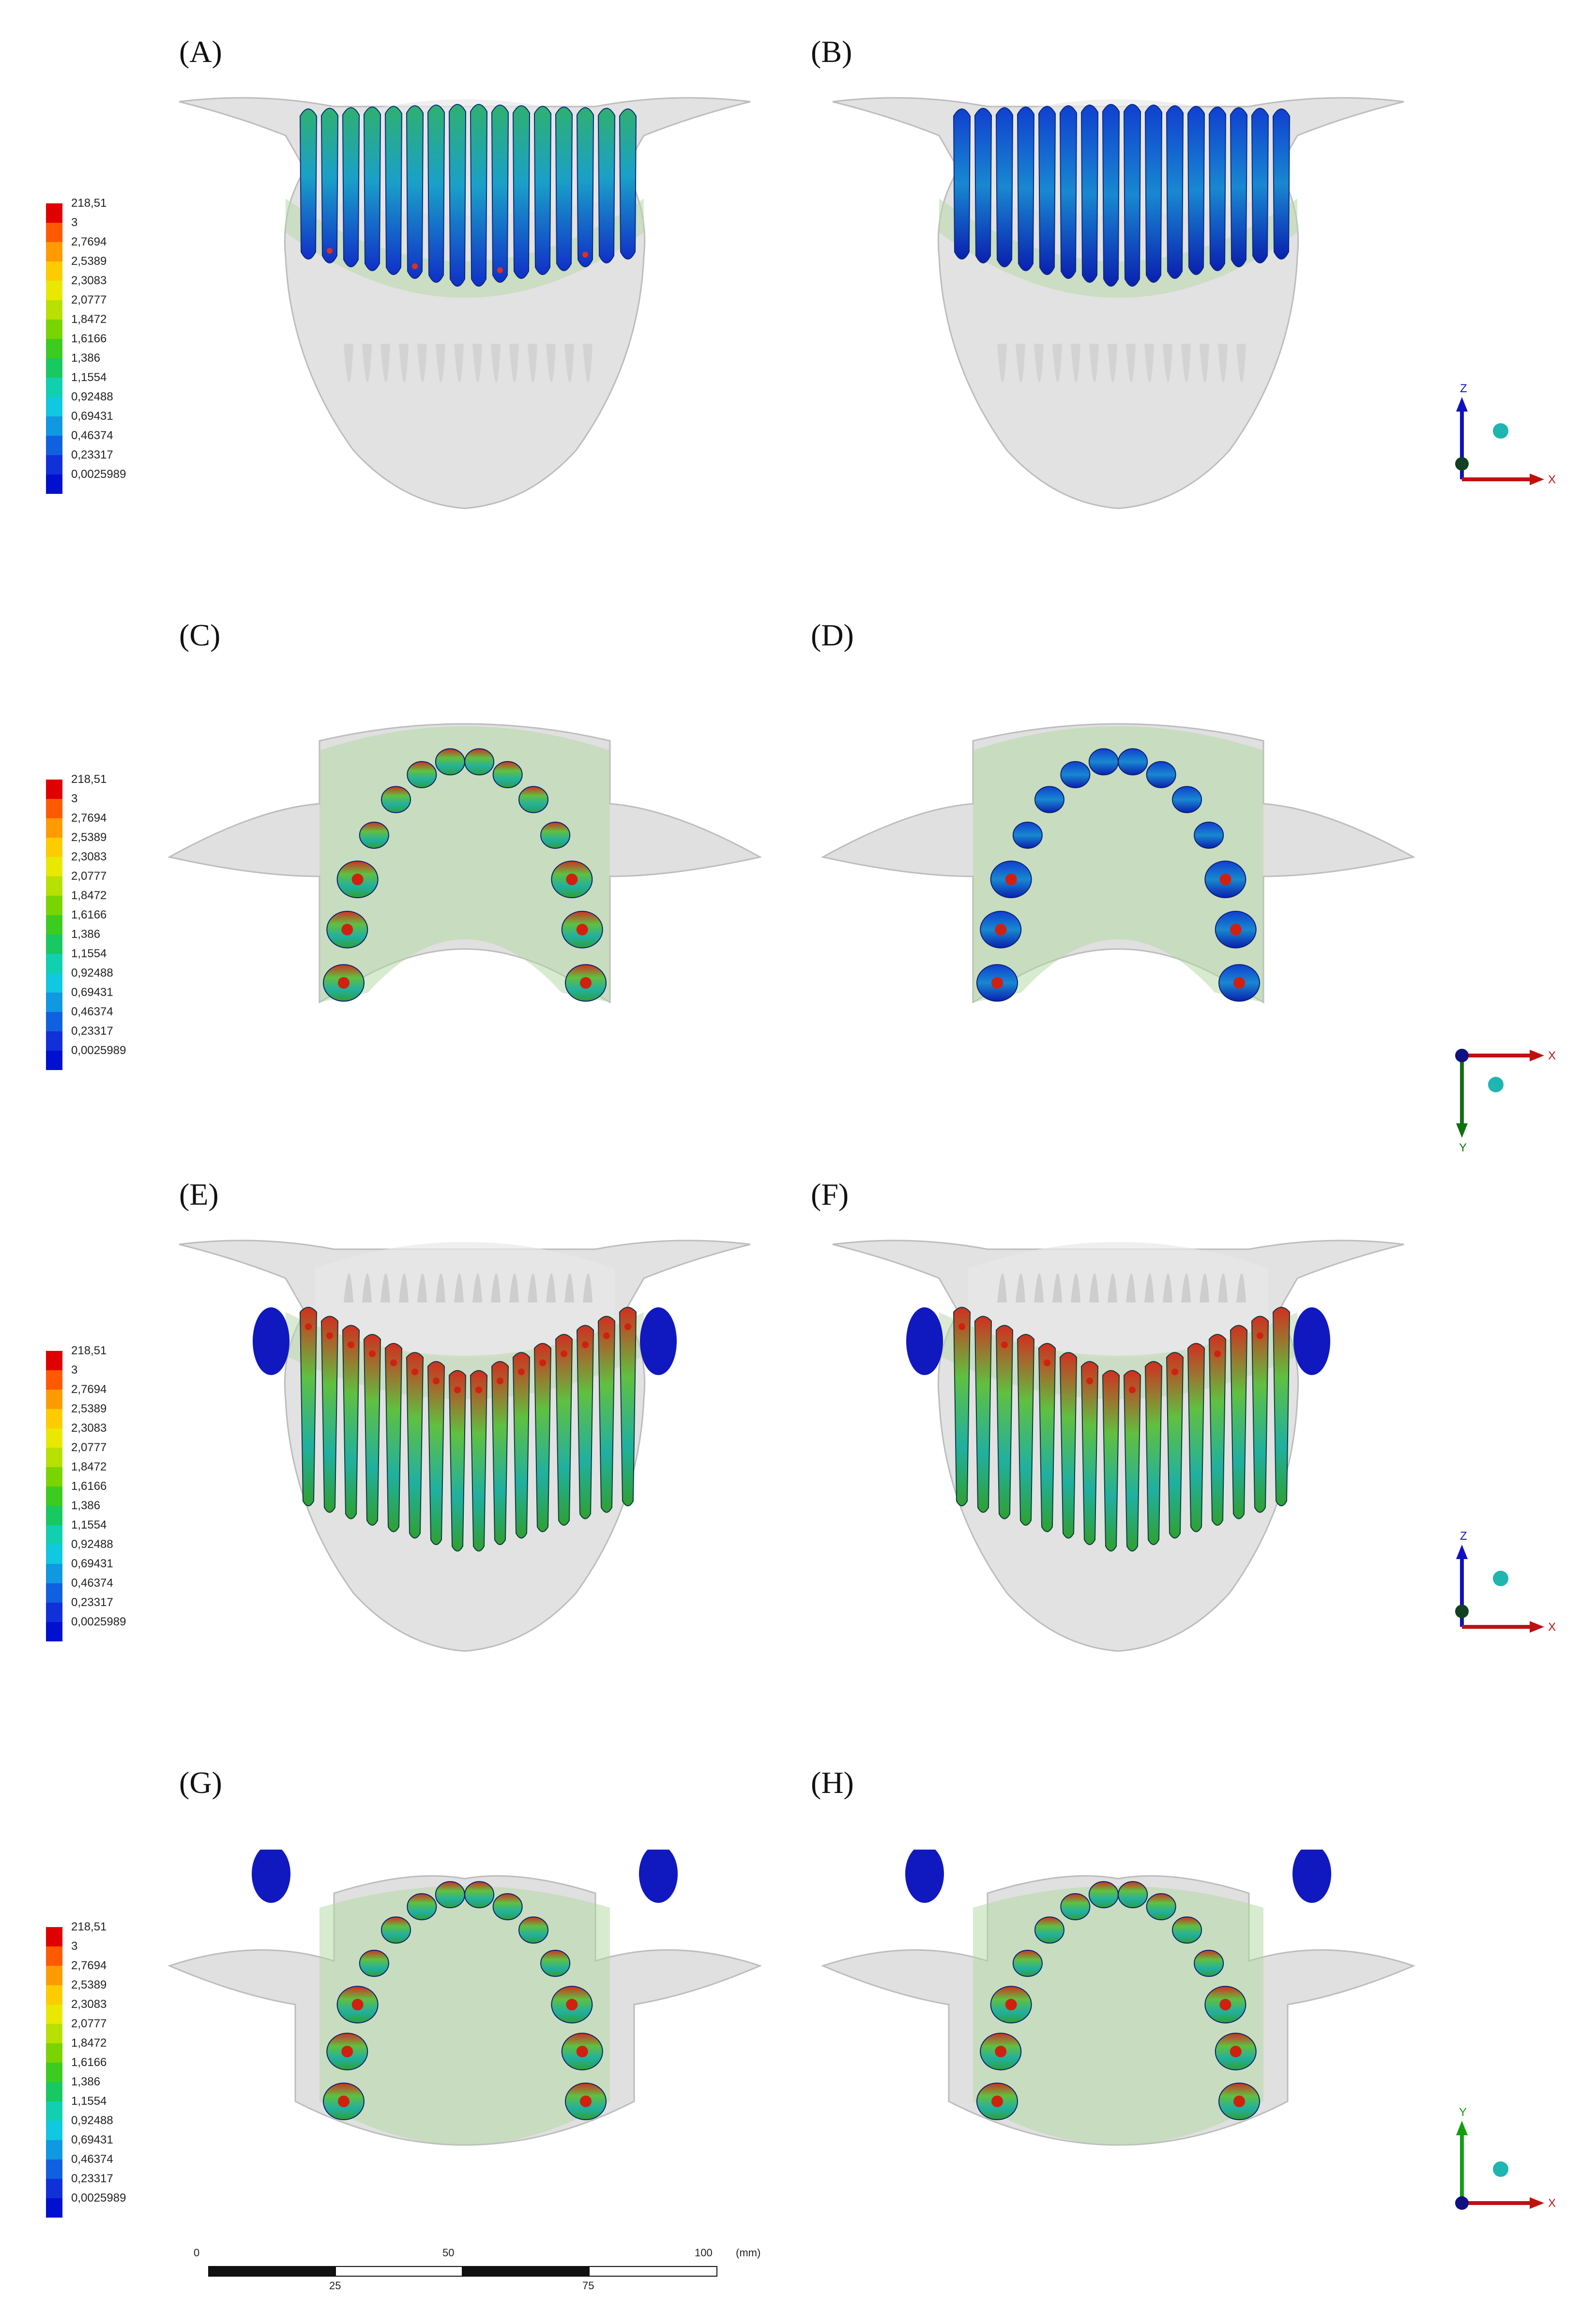  I want to click on legend-value: 2,7694, so click(89, 1389).